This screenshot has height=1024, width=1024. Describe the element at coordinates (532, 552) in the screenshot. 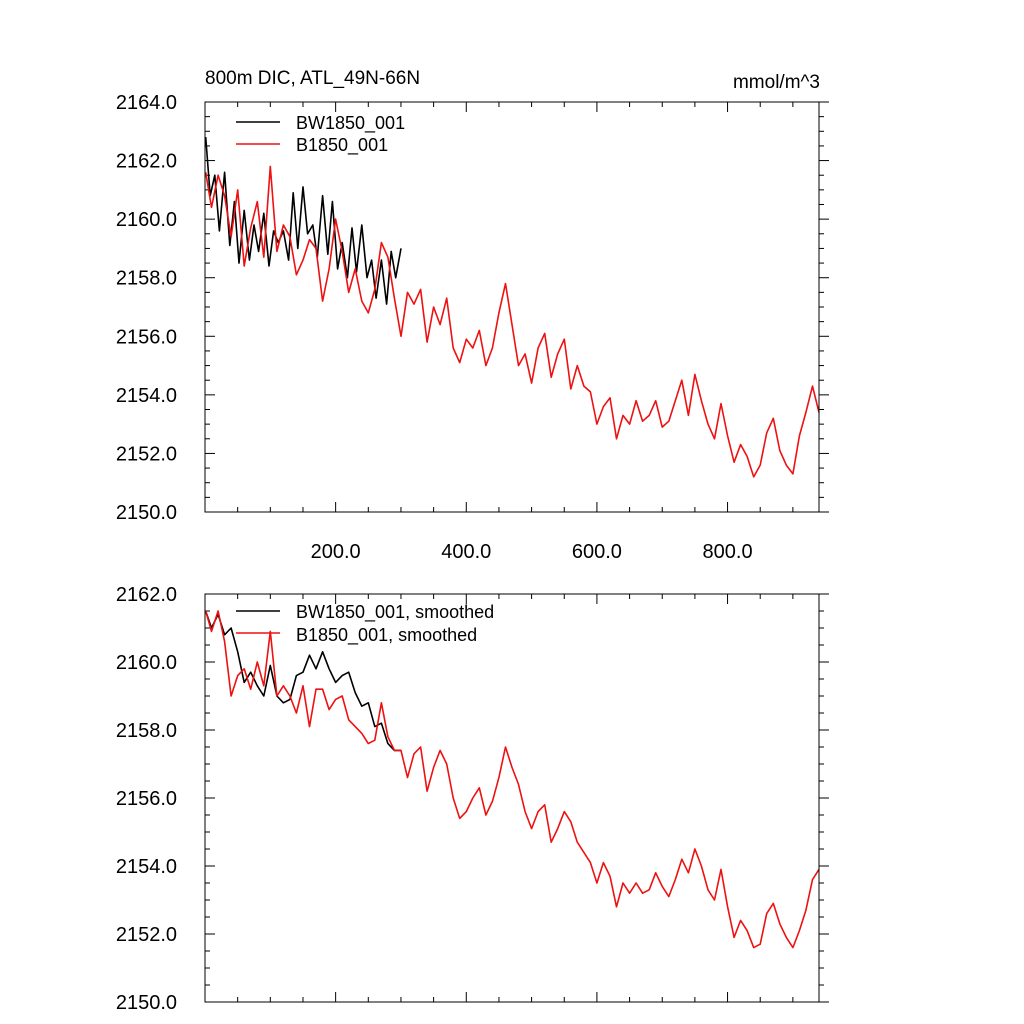

I see `x-tick-labels: 200.0 400.0 600.0 800.0` at that location.